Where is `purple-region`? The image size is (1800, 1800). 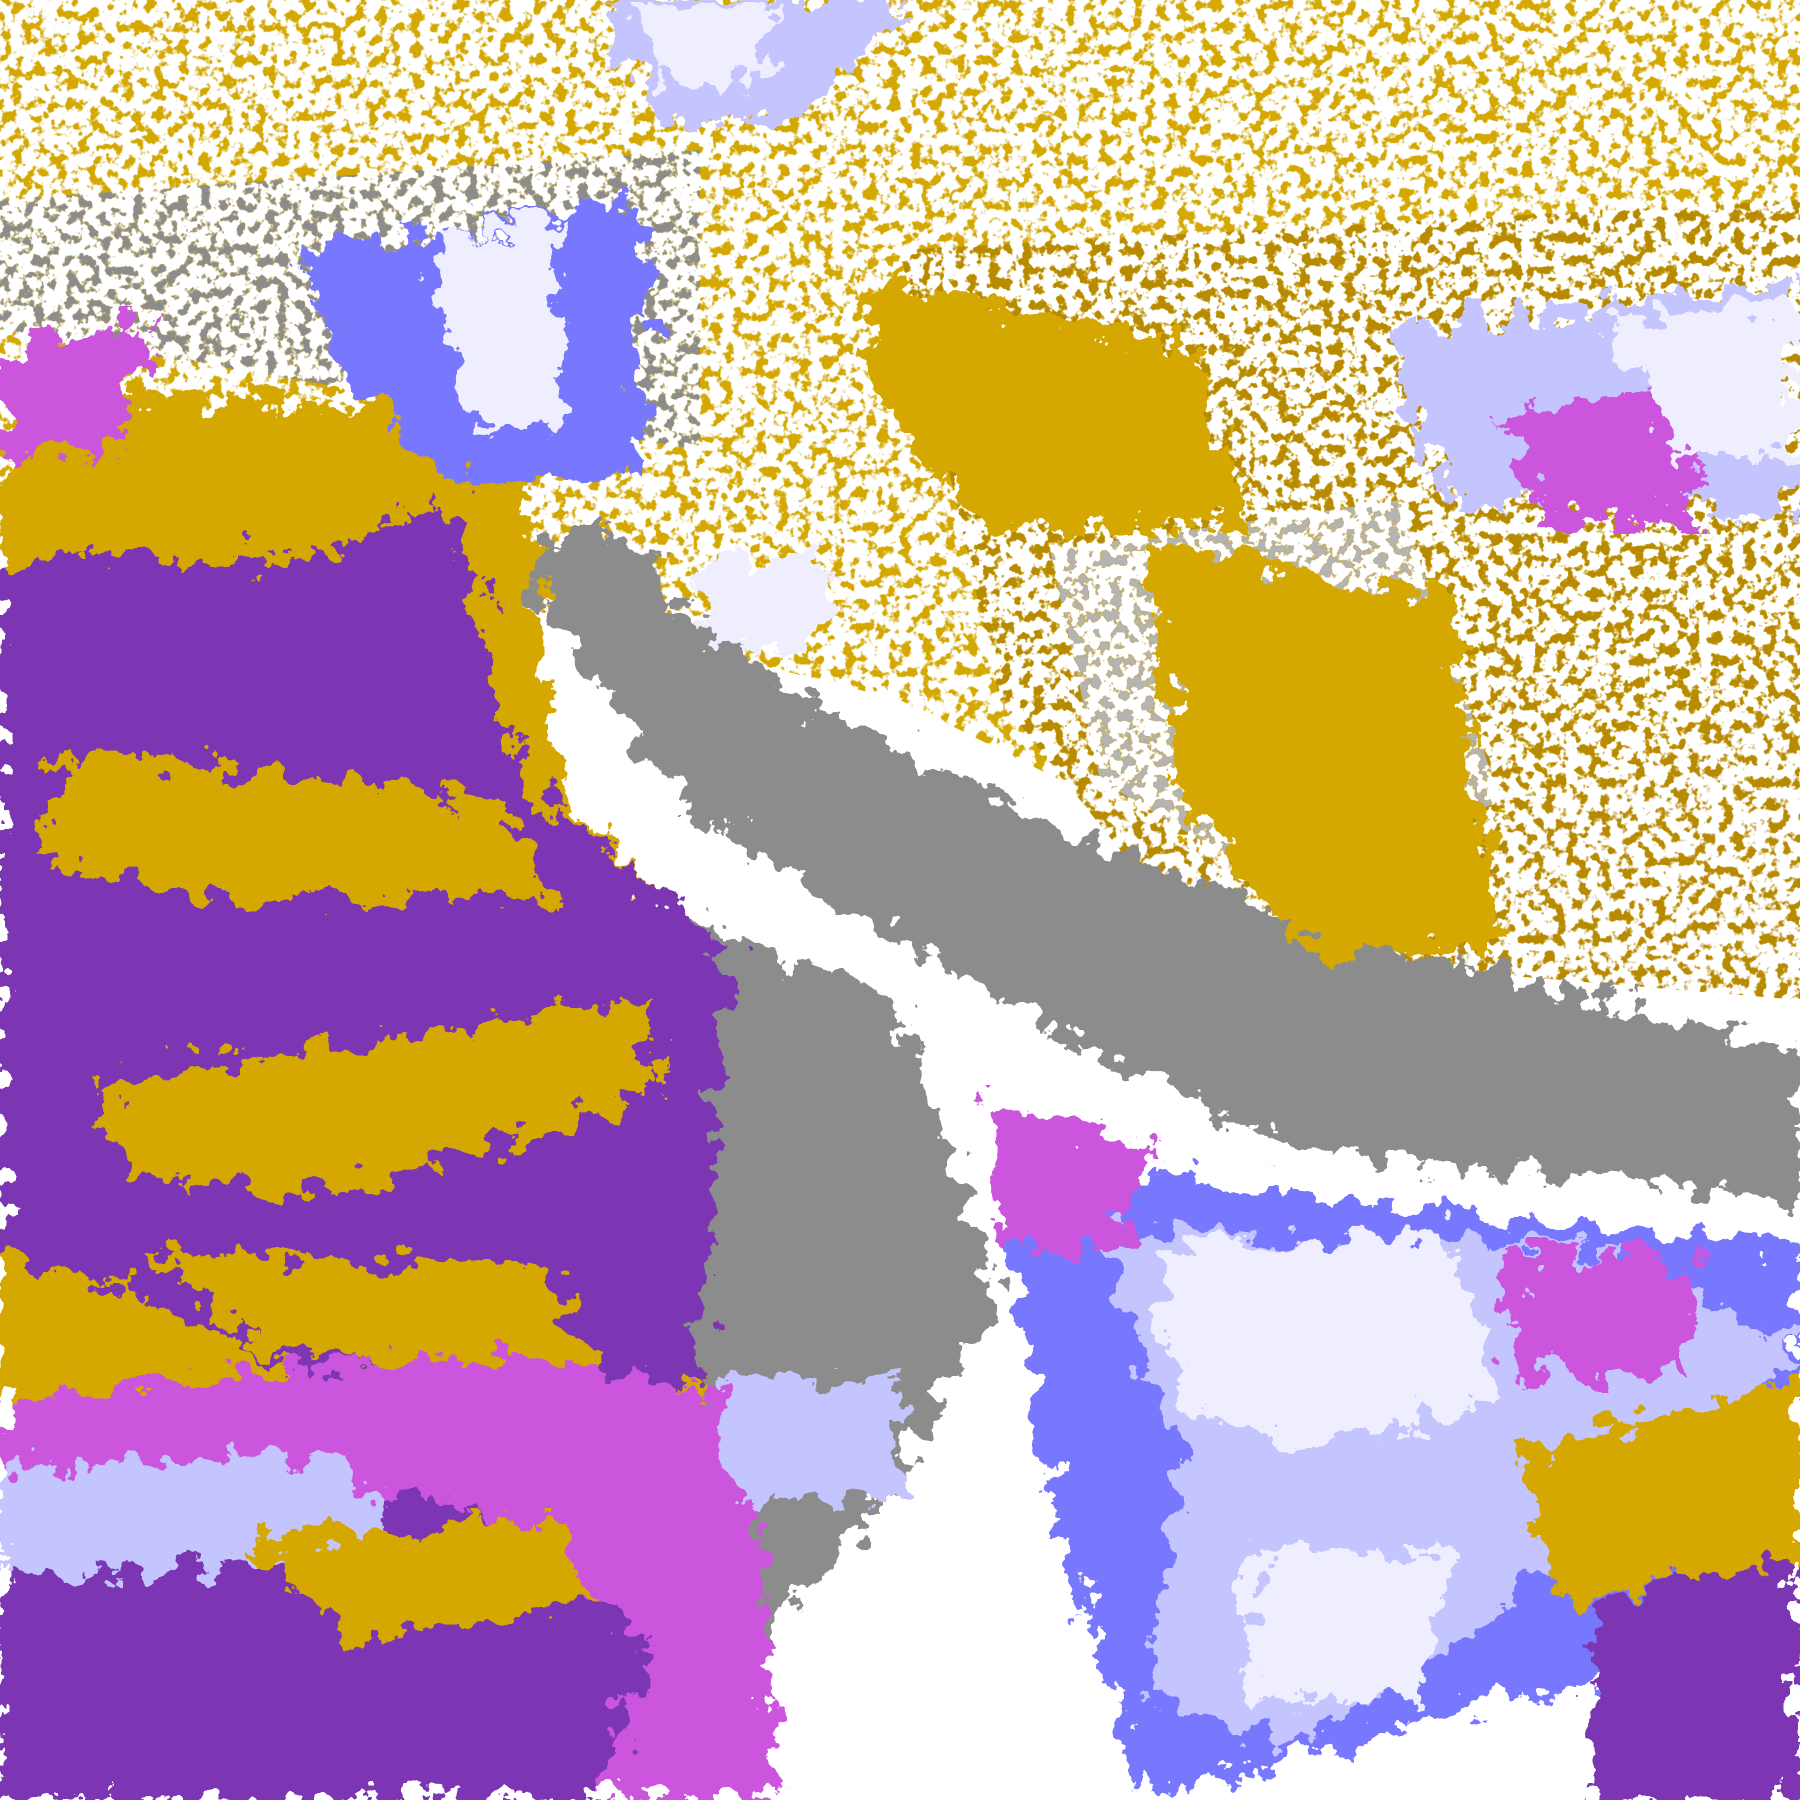 purple-region is located at coordinates (1690, 1675).